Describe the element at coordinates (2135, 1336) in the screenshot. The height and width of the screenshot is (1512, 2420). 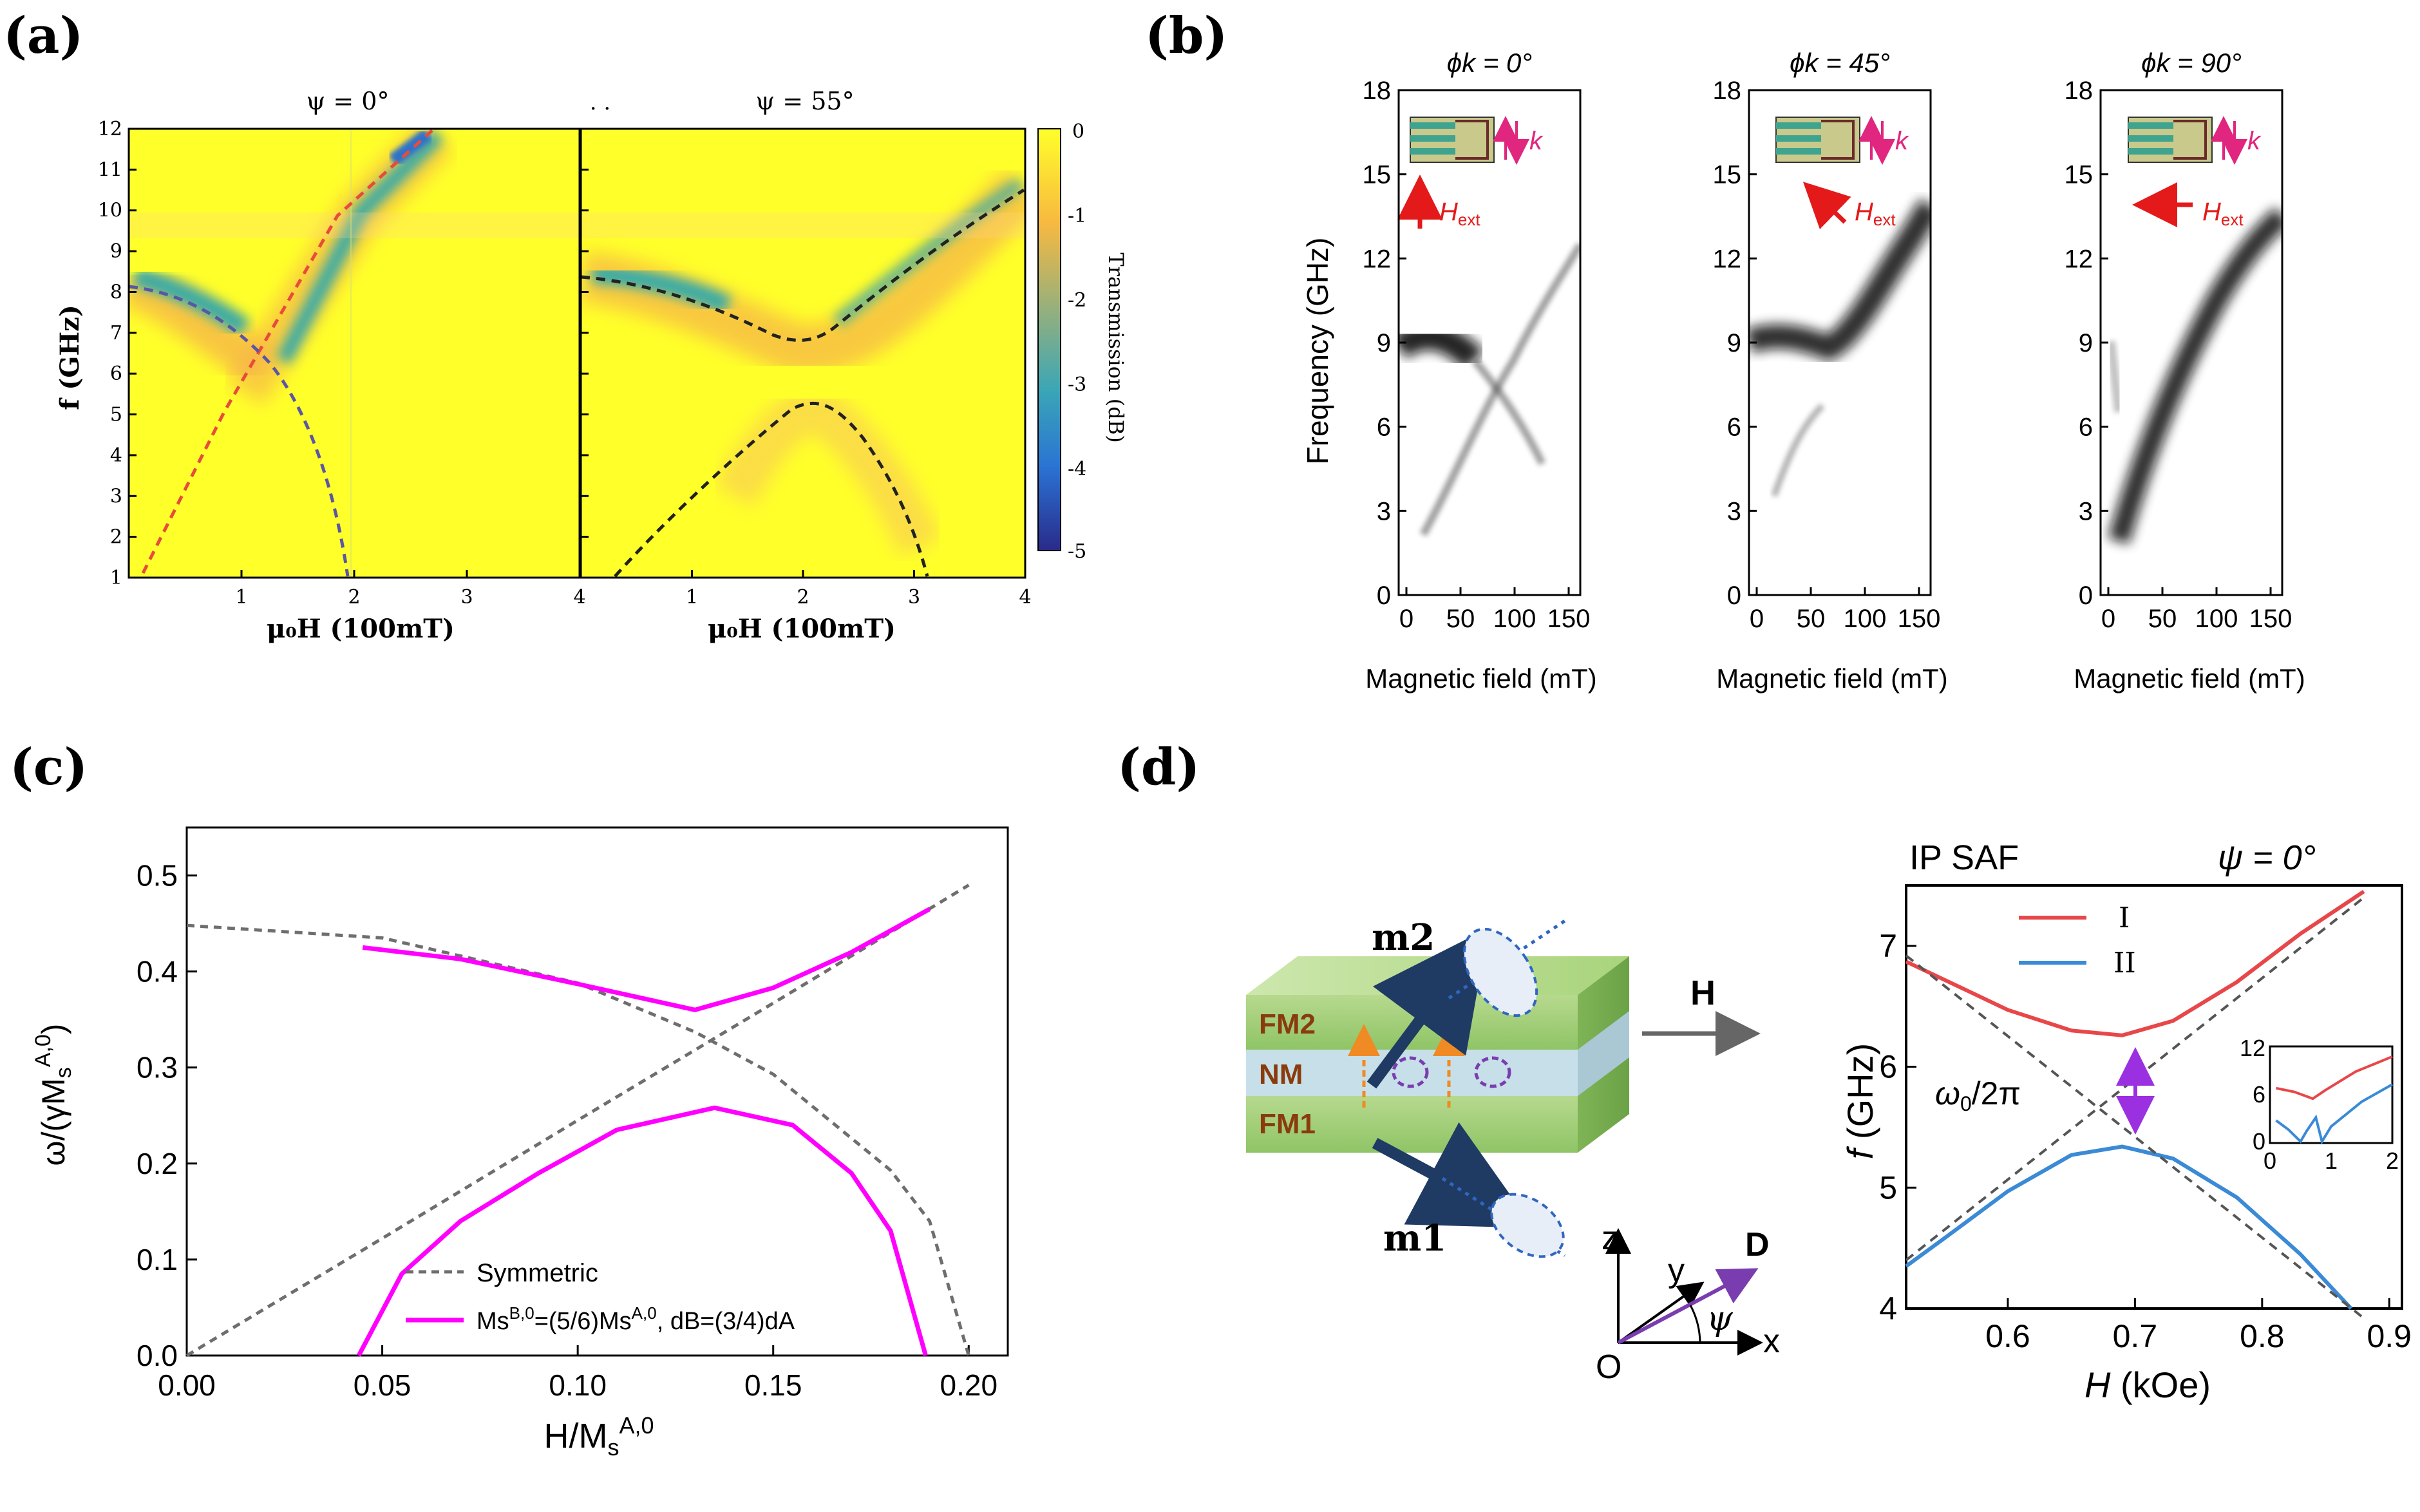
I see `d-xtick-label: 0.7` at that location.